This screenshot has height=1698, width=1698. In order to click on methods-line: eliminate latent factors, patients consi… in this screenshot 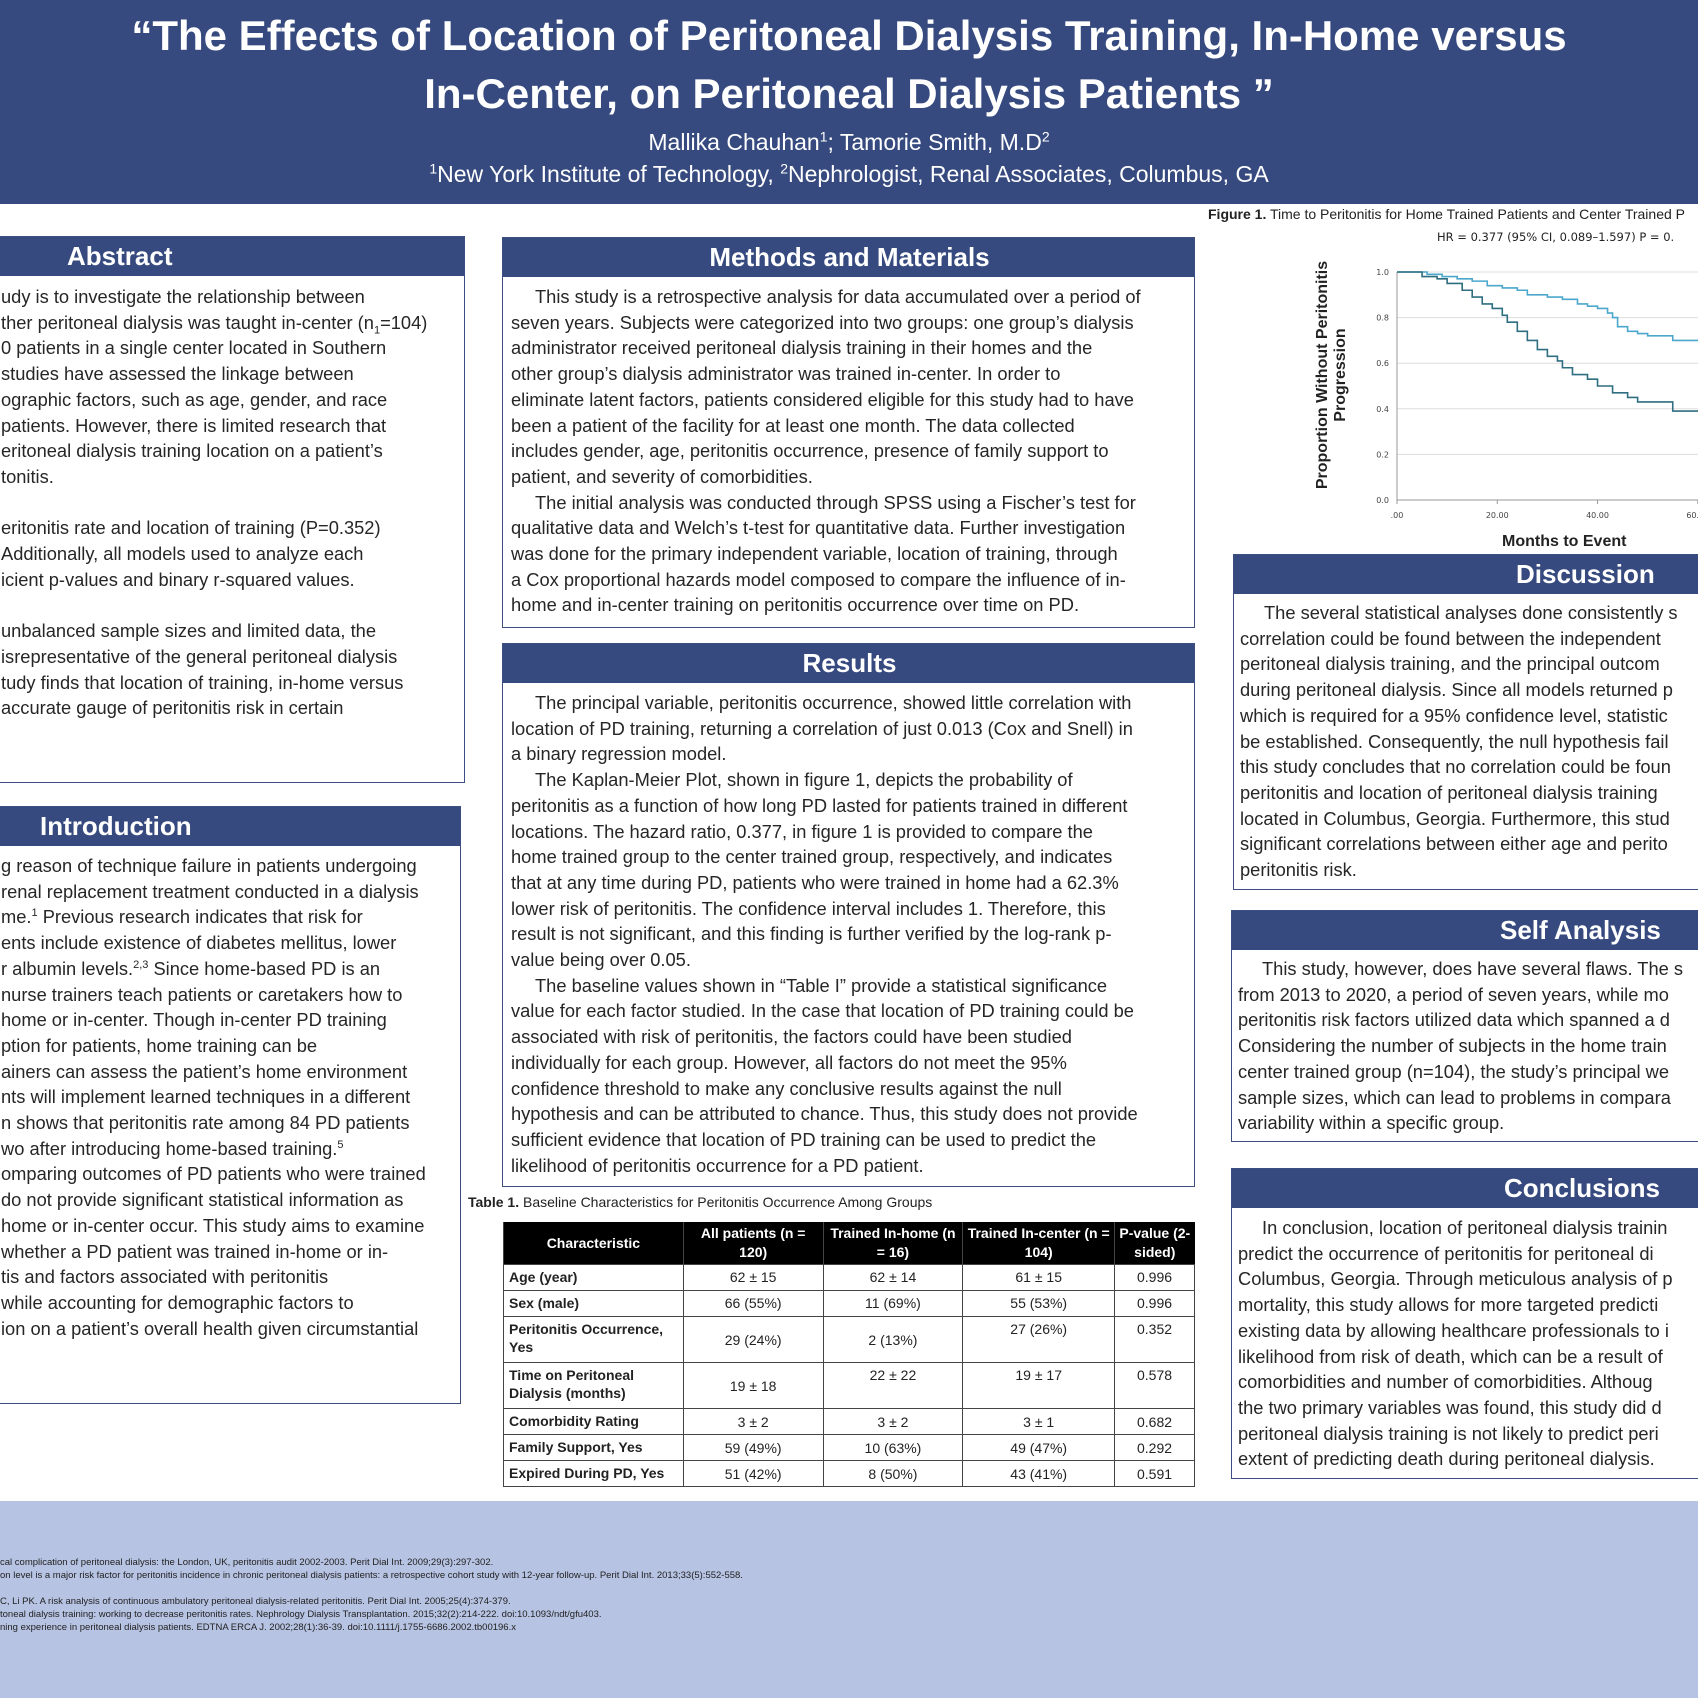, I will do `click(822, 399)`.